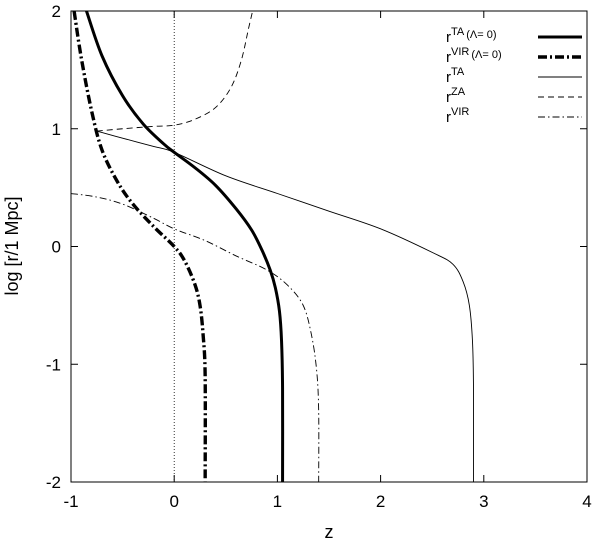  What do you see at coordinates (471, 36) in the screenshot?
I see `legend-label: rTA (Λ= 0)` at bounding box center [471, 36].